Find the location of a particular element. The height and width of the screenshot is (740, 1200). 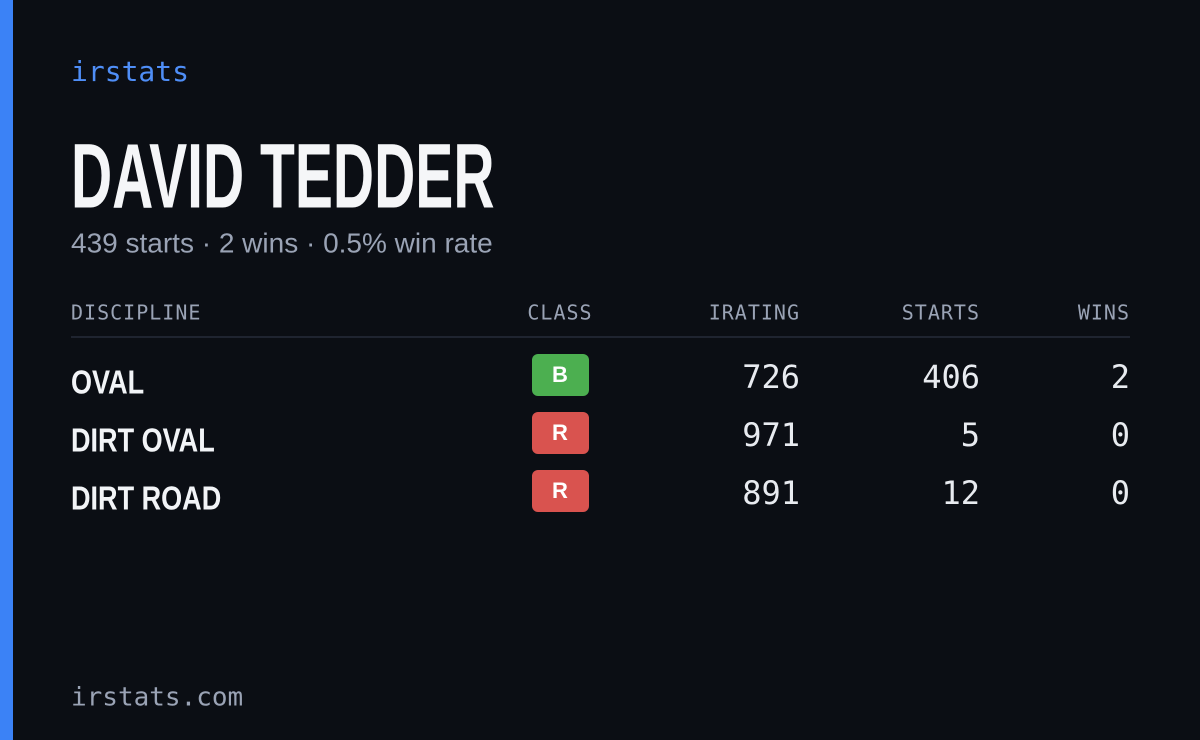

accent-bar is located at coordinates (6, 370).